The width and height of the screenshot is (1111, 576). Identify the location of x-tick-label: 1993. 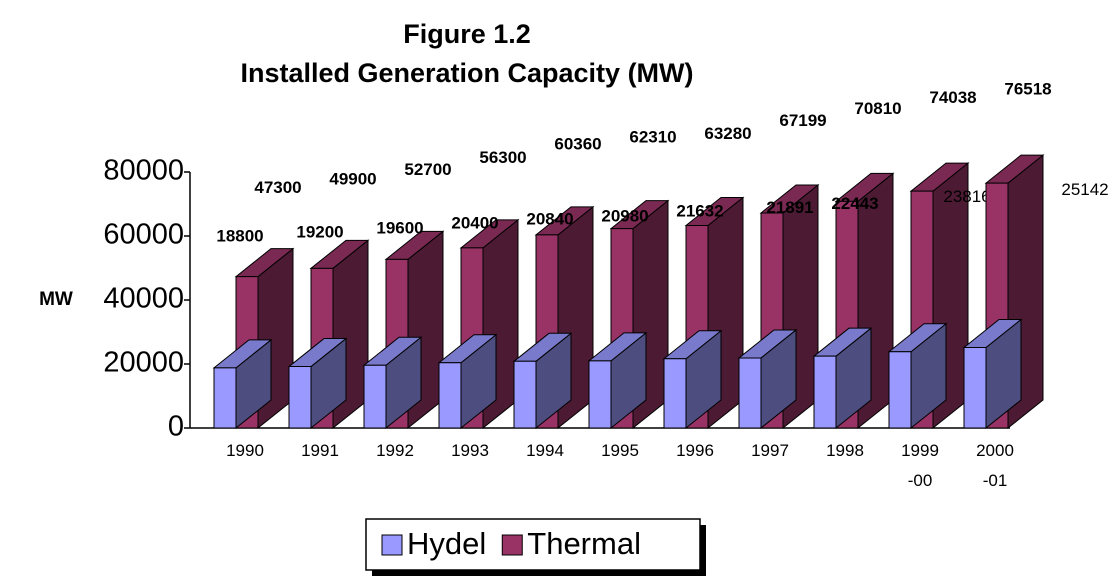
(470, 450).